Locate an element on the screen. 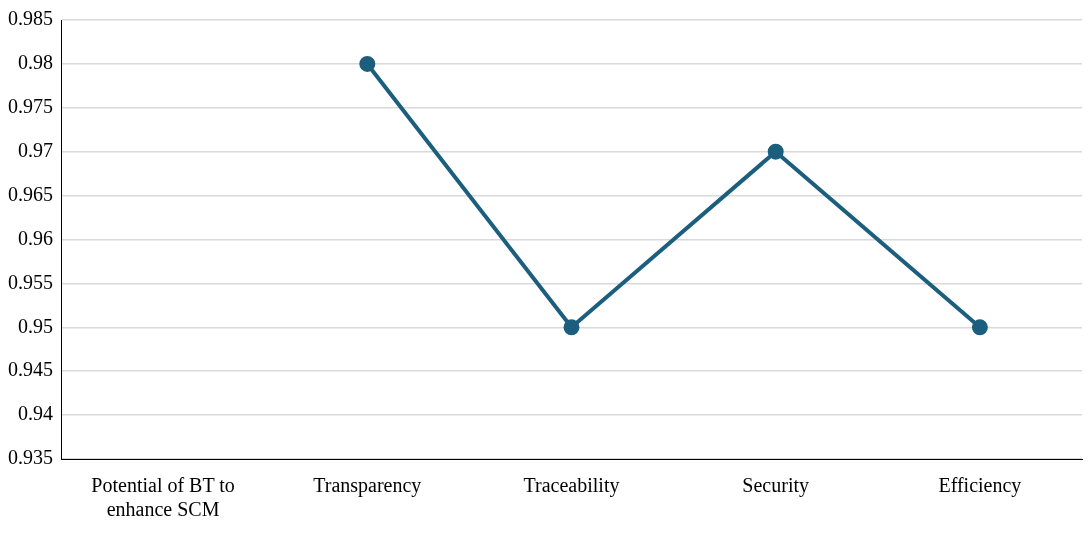 This screenshot has height=539, width=1092. y-tick-label: 0.975 is located at coordinates (30, 106).